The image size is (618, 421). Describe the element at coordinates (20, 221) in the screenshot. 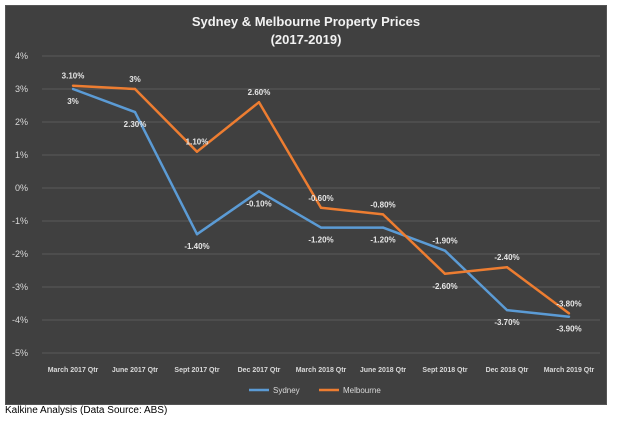

I see `y-tick-label: -1%` at that location.